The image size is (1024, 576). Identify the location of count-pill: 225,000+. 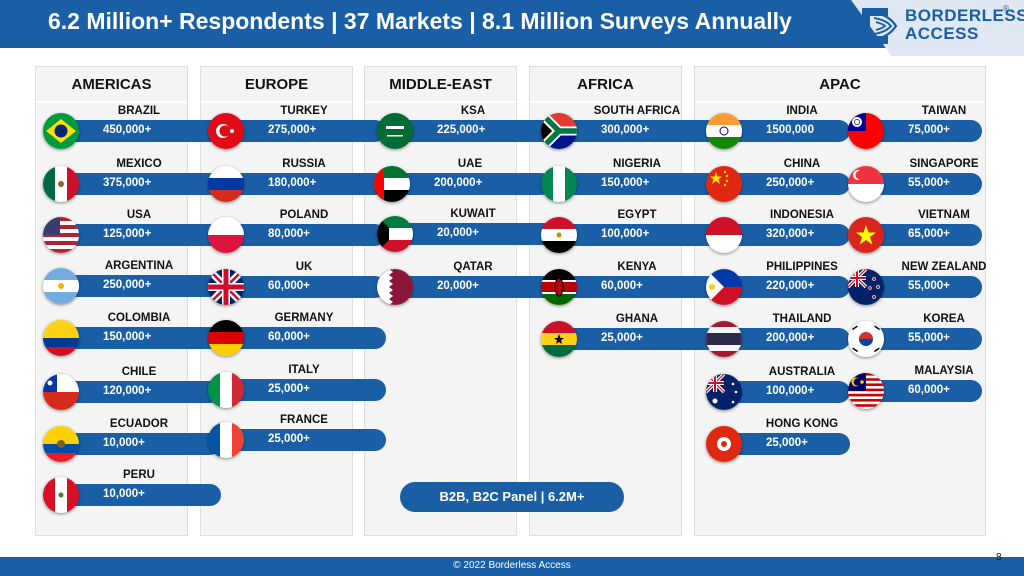
(473, 131).